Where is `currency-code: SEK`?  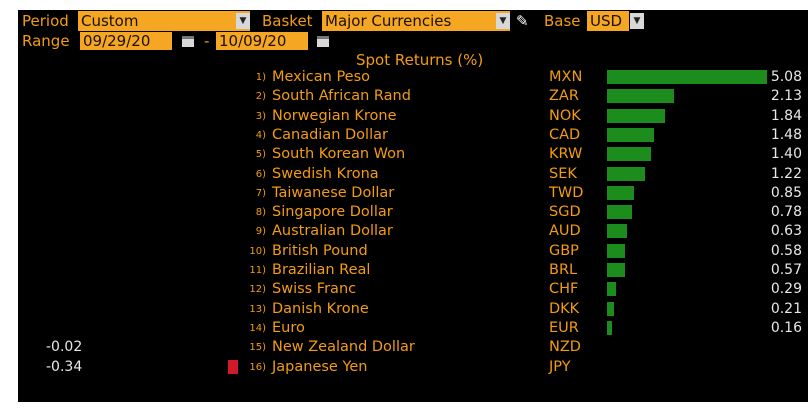 currency-code: SEK is located at coordinates (563, 173).